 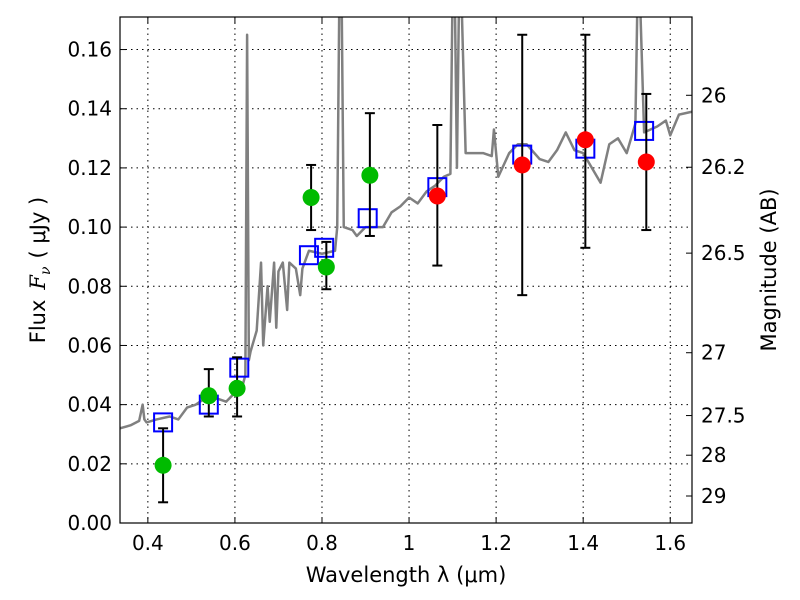 What do you see at coordinates (496, 543) in the screenshot?
I see `x-tick-label: 1.2` at bounding box center [496, 543].